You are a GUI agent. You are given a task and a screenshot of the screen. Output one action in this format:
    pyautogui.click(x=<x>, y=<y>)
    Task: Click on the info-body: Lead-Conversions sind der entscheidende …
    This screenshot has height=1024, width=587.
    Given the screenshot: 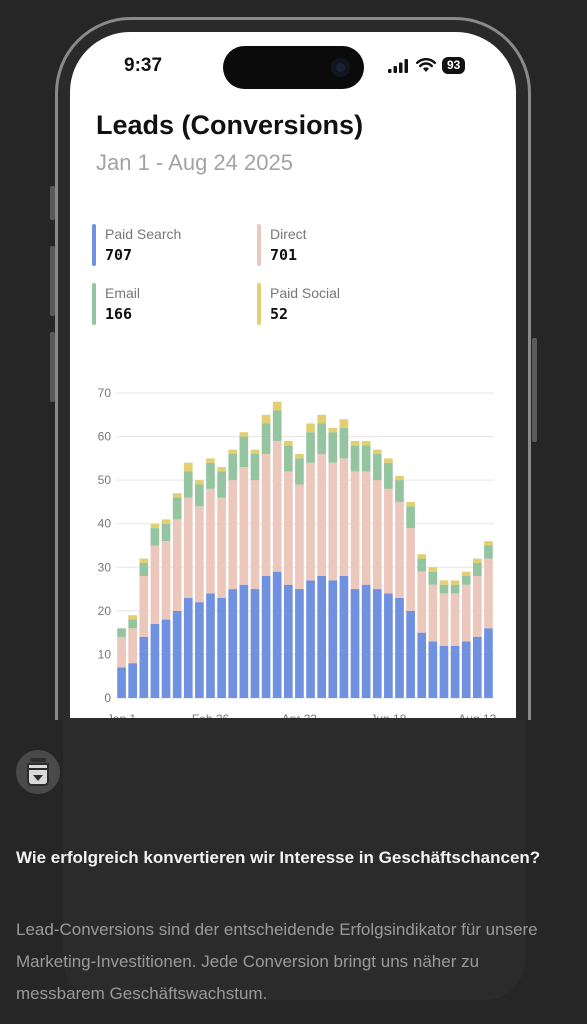 What is the action you would take?
    pyautogui.click(x=277, y=961)
    